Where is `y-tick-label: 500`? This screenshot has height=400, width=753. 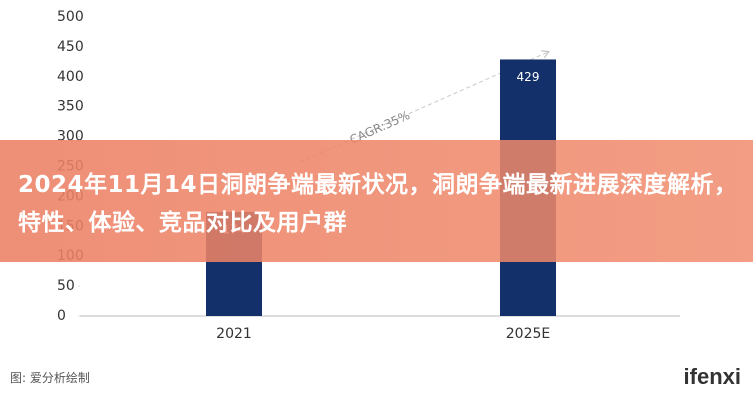 y-tick-label: 500 is located at coordinates (70, 17).